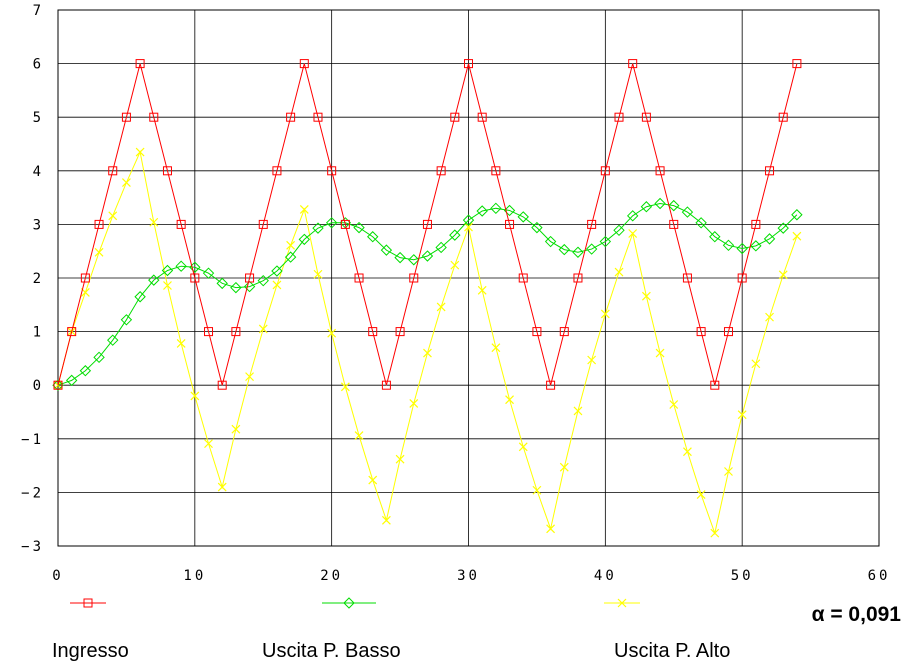 The height and width of the screenshot is (666, 913). What do you see at coordinates (38, 279) in the screenshot?
I see `y-tick-label: 2` at bounding box center [38, 279].